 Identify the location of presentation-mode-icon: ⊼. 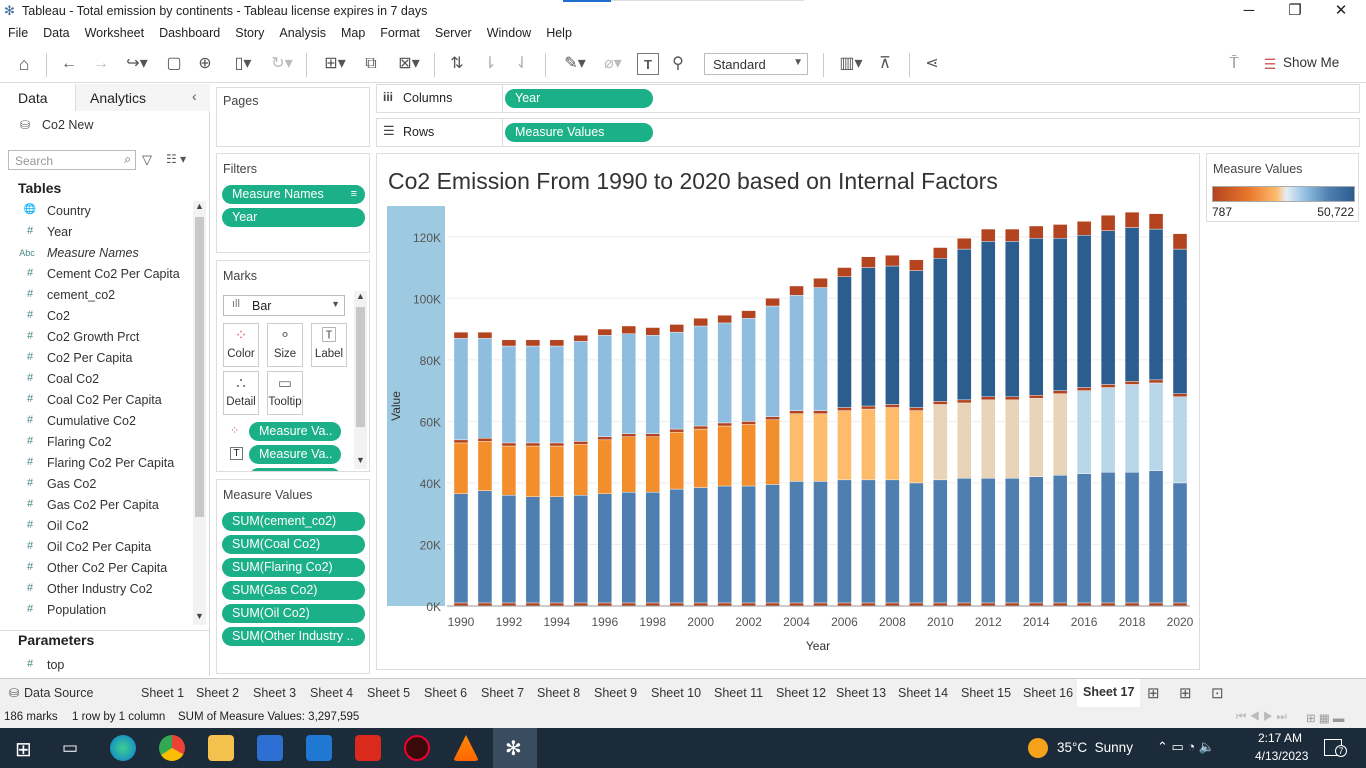
(885, 63).